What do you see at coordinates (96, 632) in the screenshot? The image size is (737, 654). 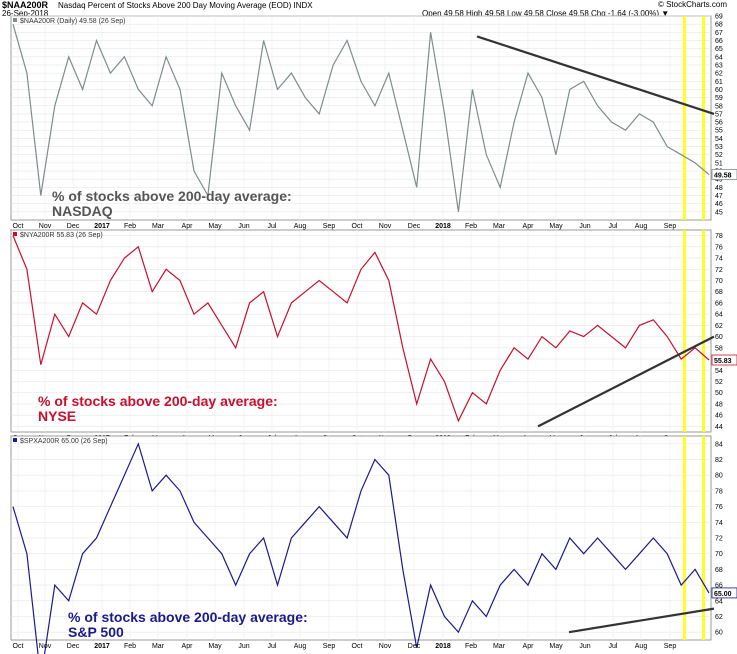 I see `caption-line2: S&P 500` at bounding box center [96, 632].